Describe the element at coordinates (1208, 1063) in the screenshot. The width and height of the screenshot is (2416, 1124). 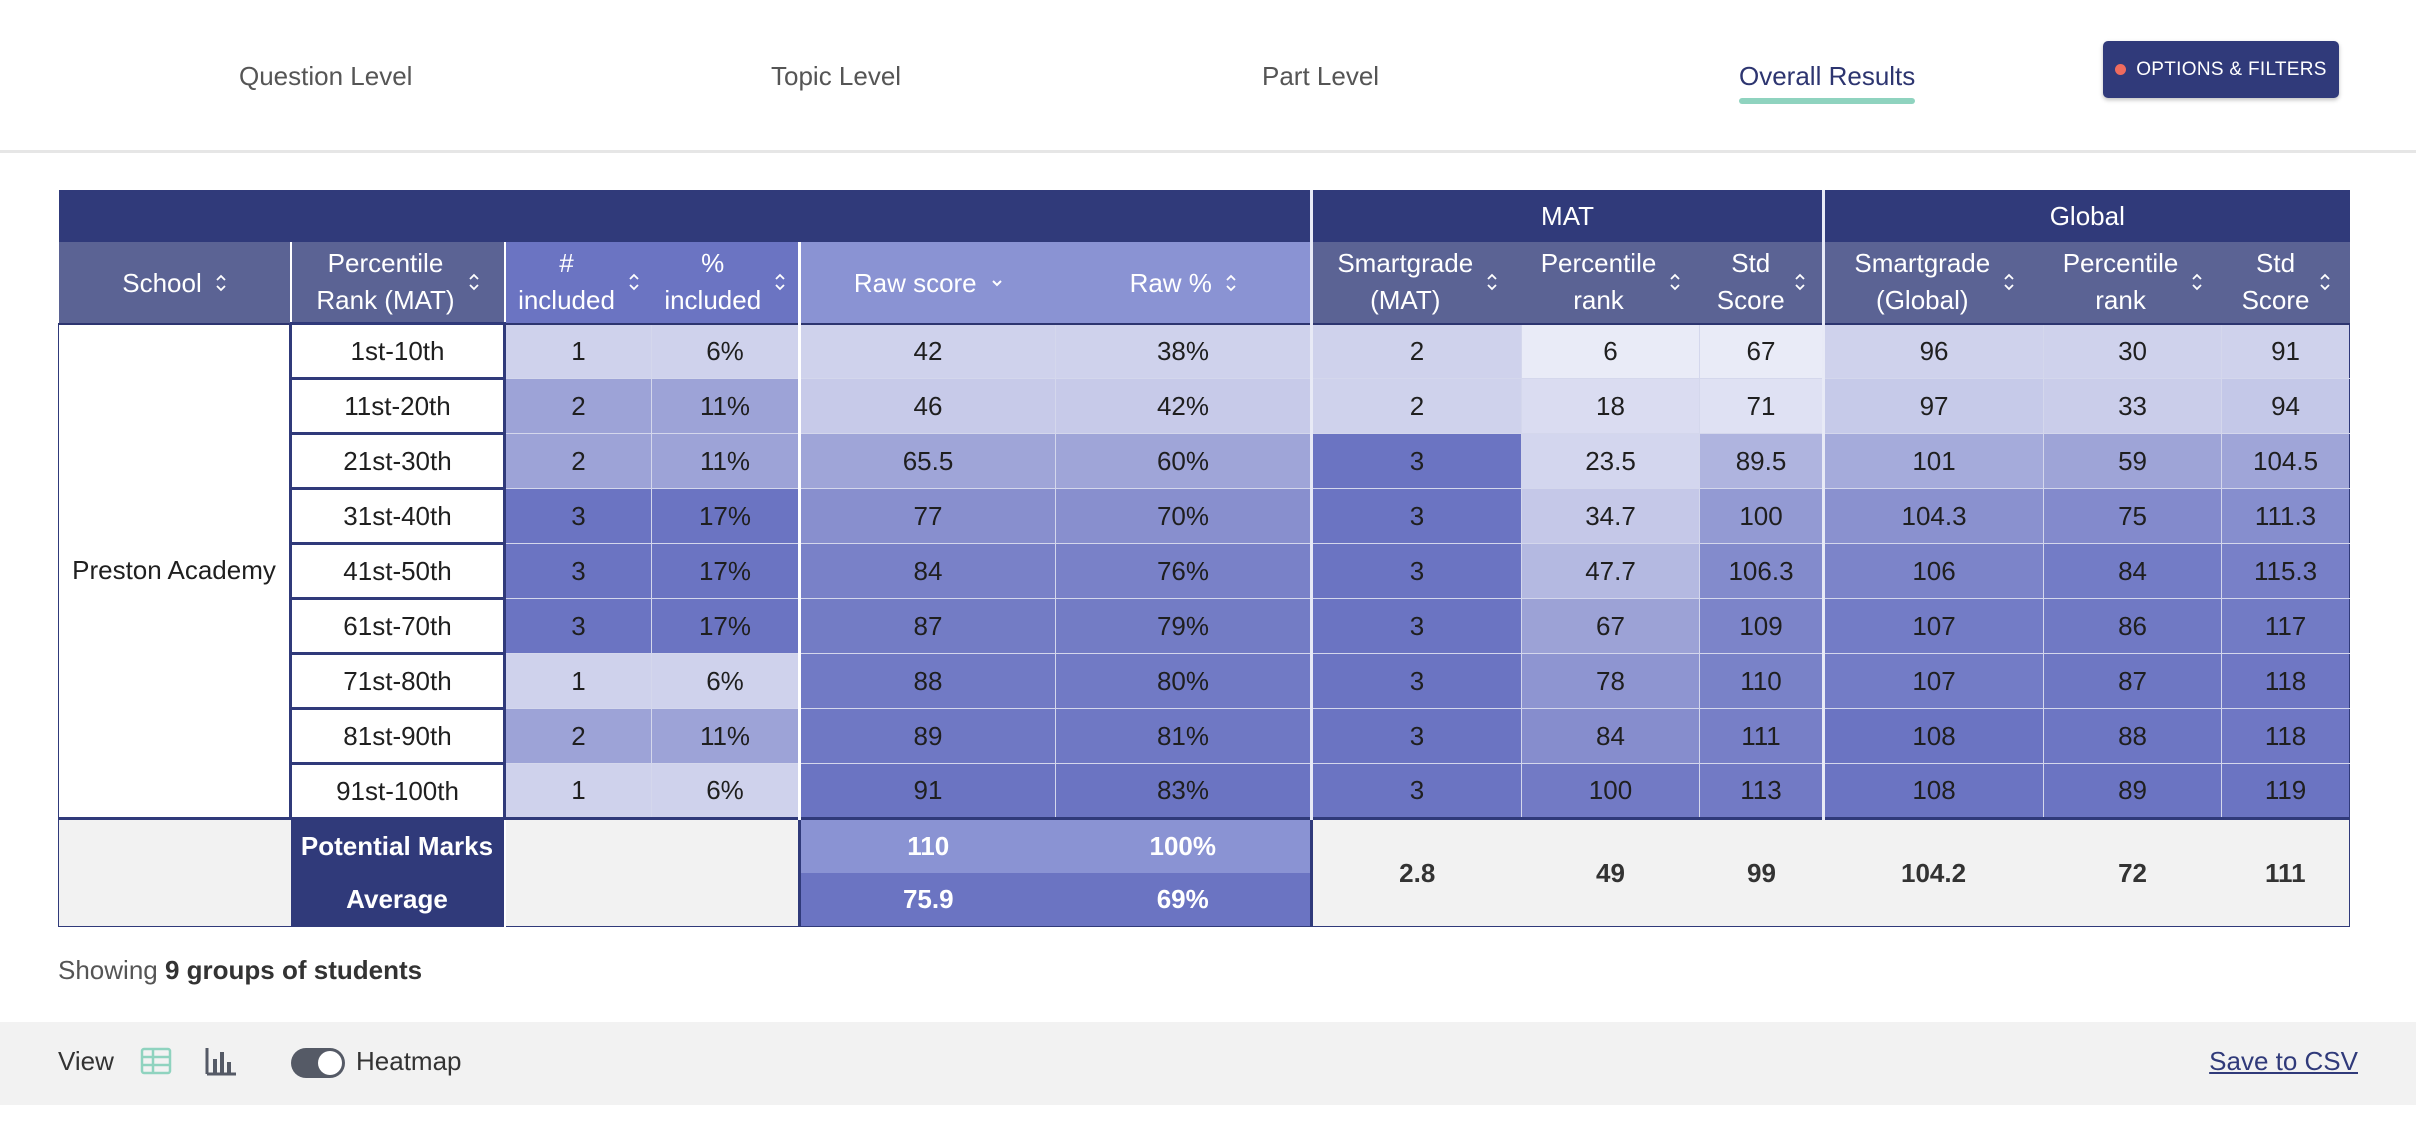
I see `view-toolbar: View Heatmap Save to CSV` at that location.